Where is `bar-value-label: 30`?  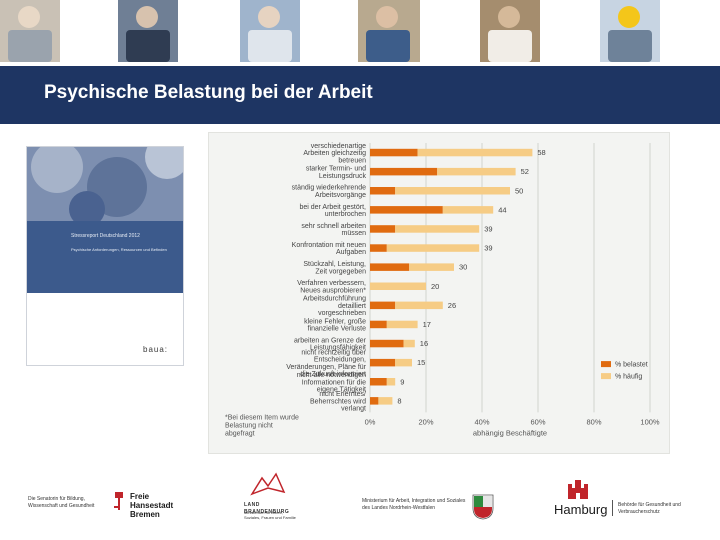
bar-value-label: 30 is located at coordinates (463, 267).